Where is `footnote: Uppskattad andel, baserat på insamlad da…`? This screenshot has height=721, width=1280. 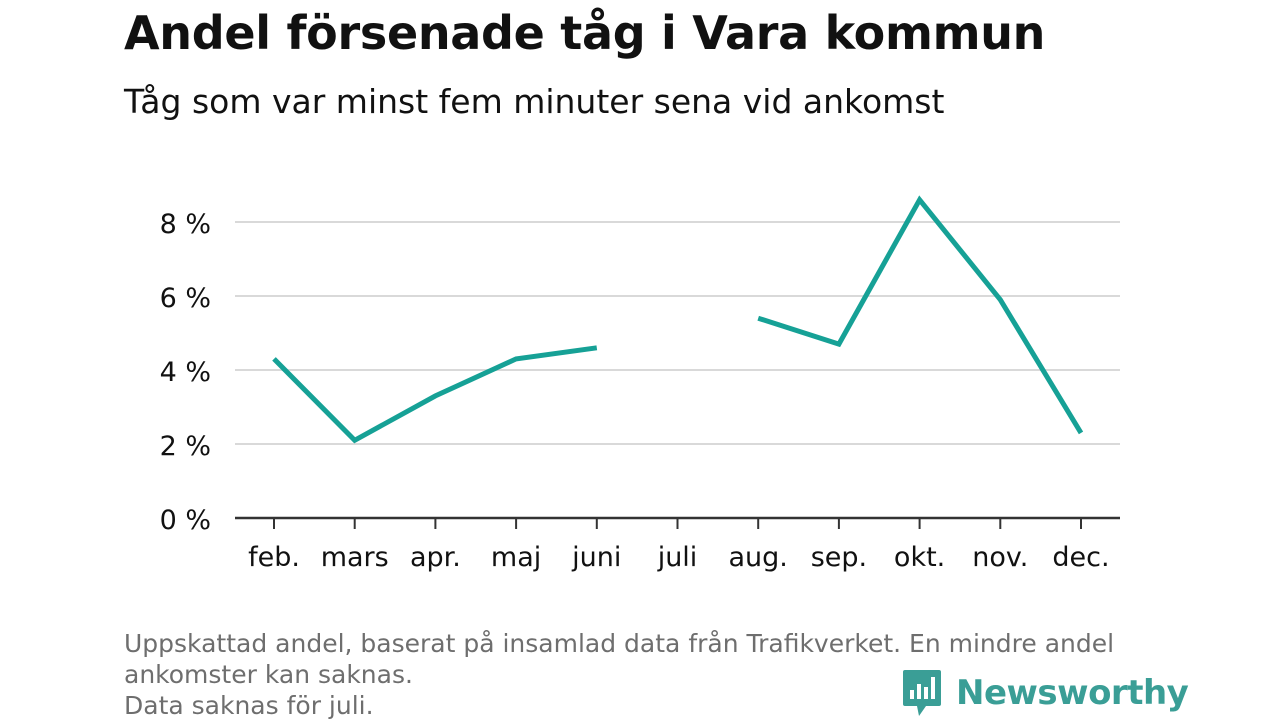
footnote: Uppskattad andel, baserat på insamlad da… is located at coordinates (639, 674).